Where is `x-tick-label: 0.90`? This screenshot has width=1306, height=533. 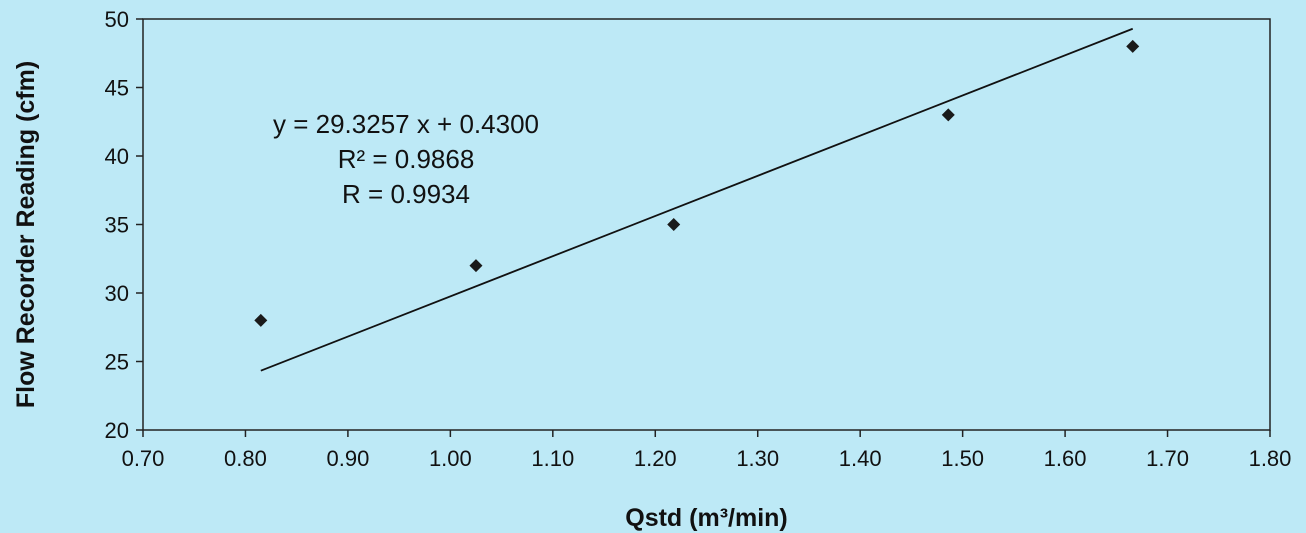 x-tick-label: 0.90 is located at coordinates (347, 458).